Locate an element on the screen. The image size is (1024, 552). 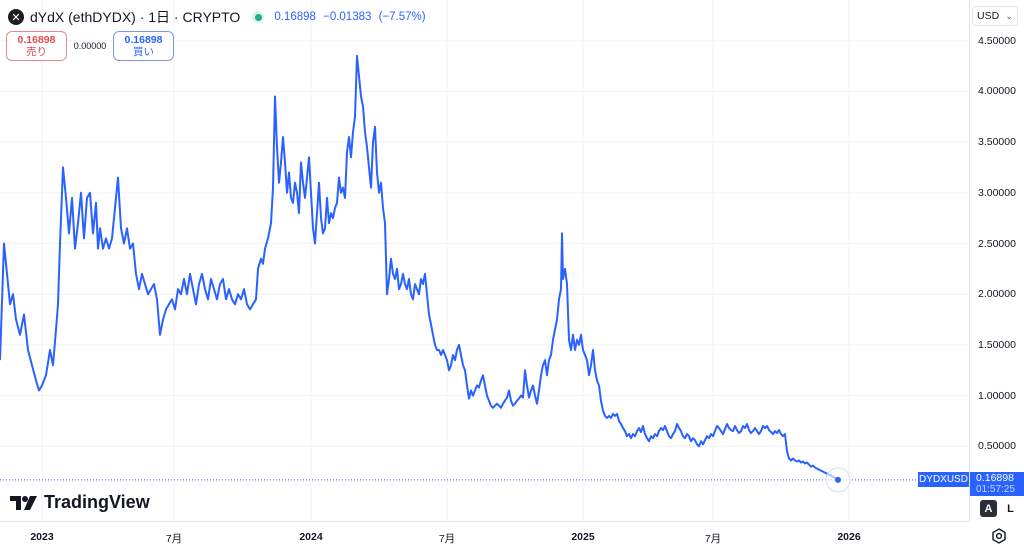
price-axis-label: 2.50000 is located at coordinates (997, 243).